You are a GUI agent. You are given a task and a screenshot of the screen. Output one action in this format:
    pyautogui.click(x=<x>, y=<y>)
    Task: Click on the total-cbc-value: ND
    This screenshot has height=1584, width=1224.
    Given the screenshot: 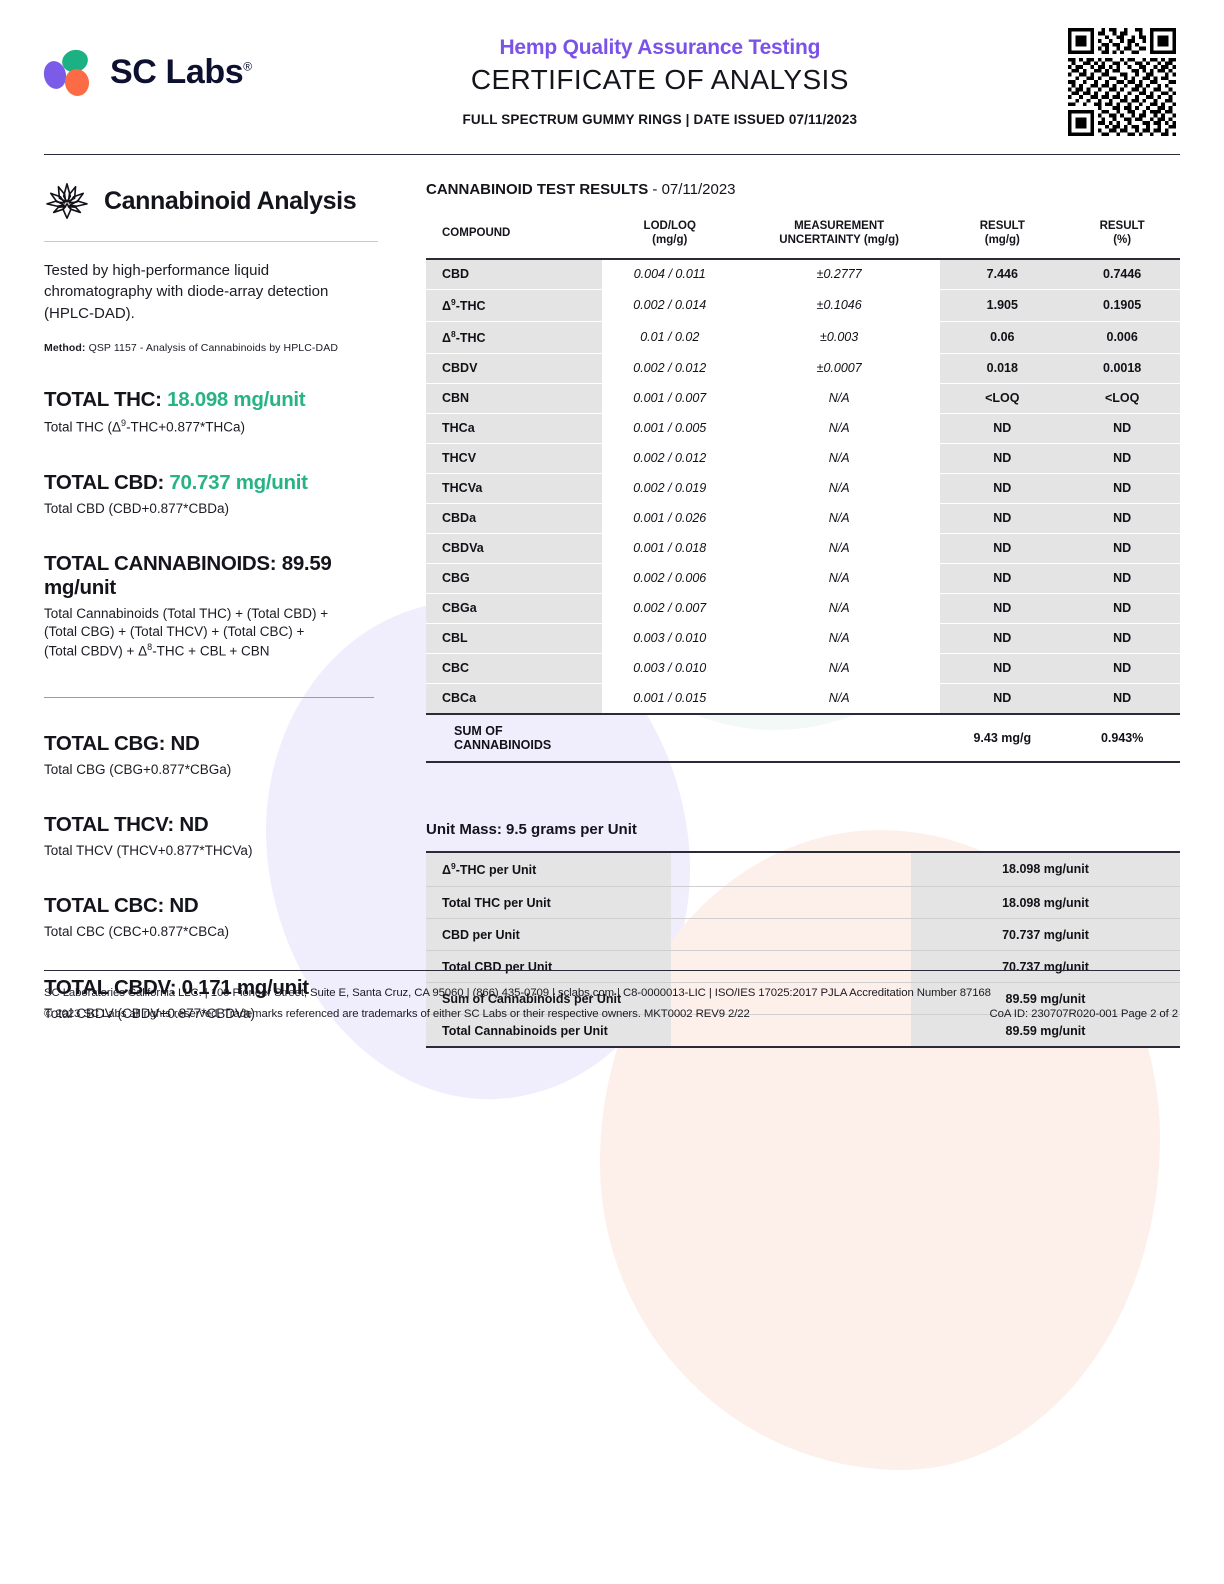 What is the action you would take?
    pyautogui.click(x=184, y=906)
    